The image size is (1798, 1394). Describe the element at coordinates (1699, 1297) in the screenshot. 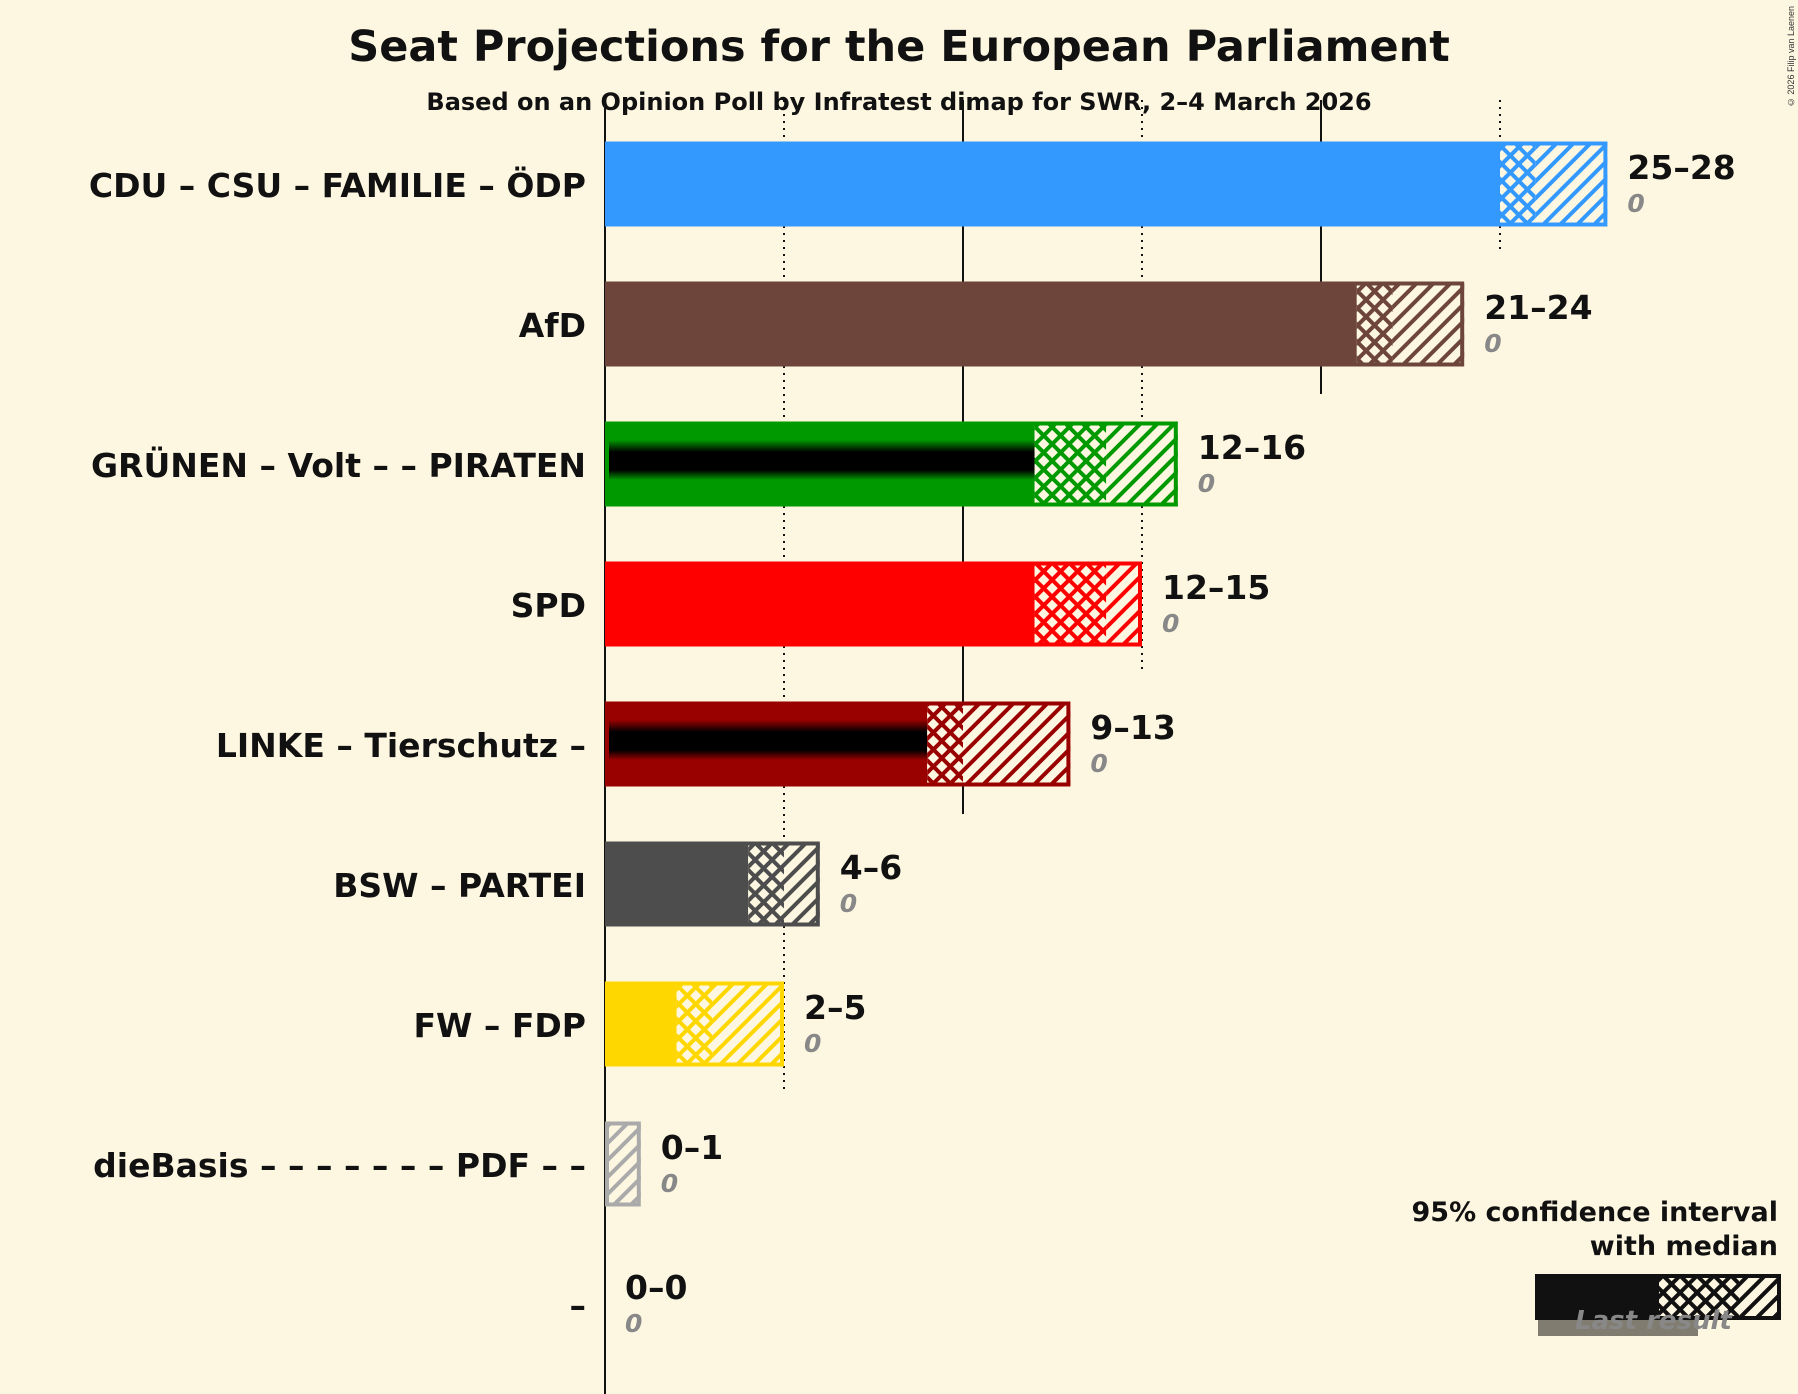

I see `legend-median-hatch` at that location.